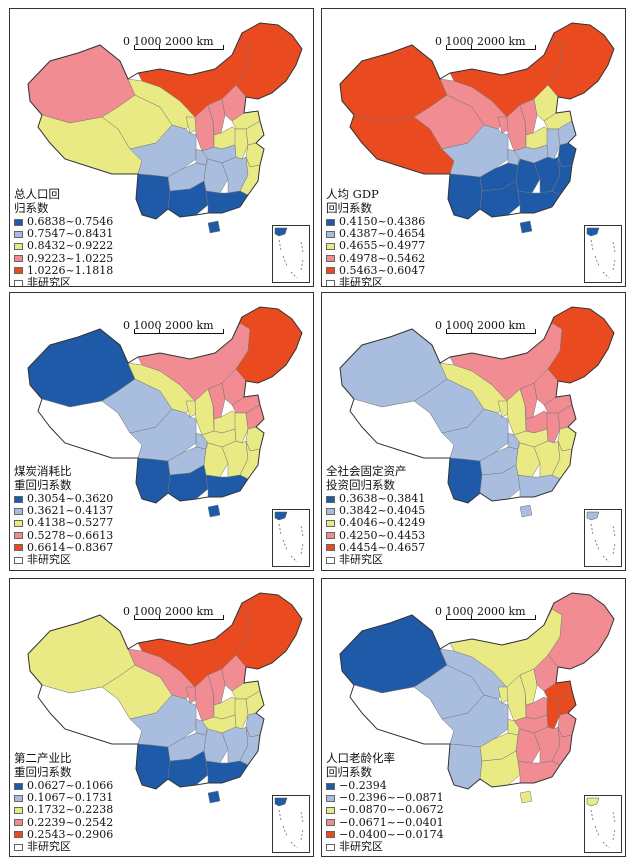 This screenshot has height=864, width=634. Describe the element at coordinates (63, 258) in the screenshot. I see `legend-item: 0.9223~1.0225` at that location.